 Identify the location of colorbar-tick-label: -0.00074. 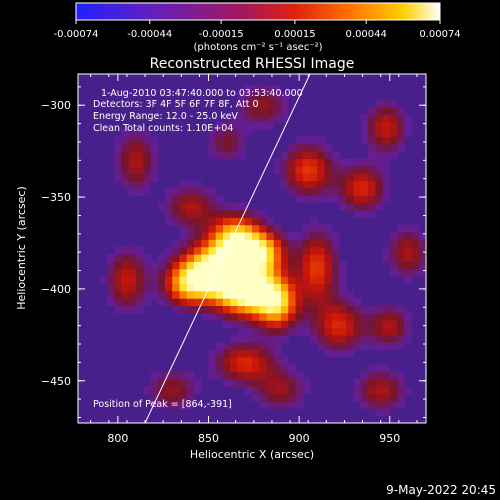
(76, 34).